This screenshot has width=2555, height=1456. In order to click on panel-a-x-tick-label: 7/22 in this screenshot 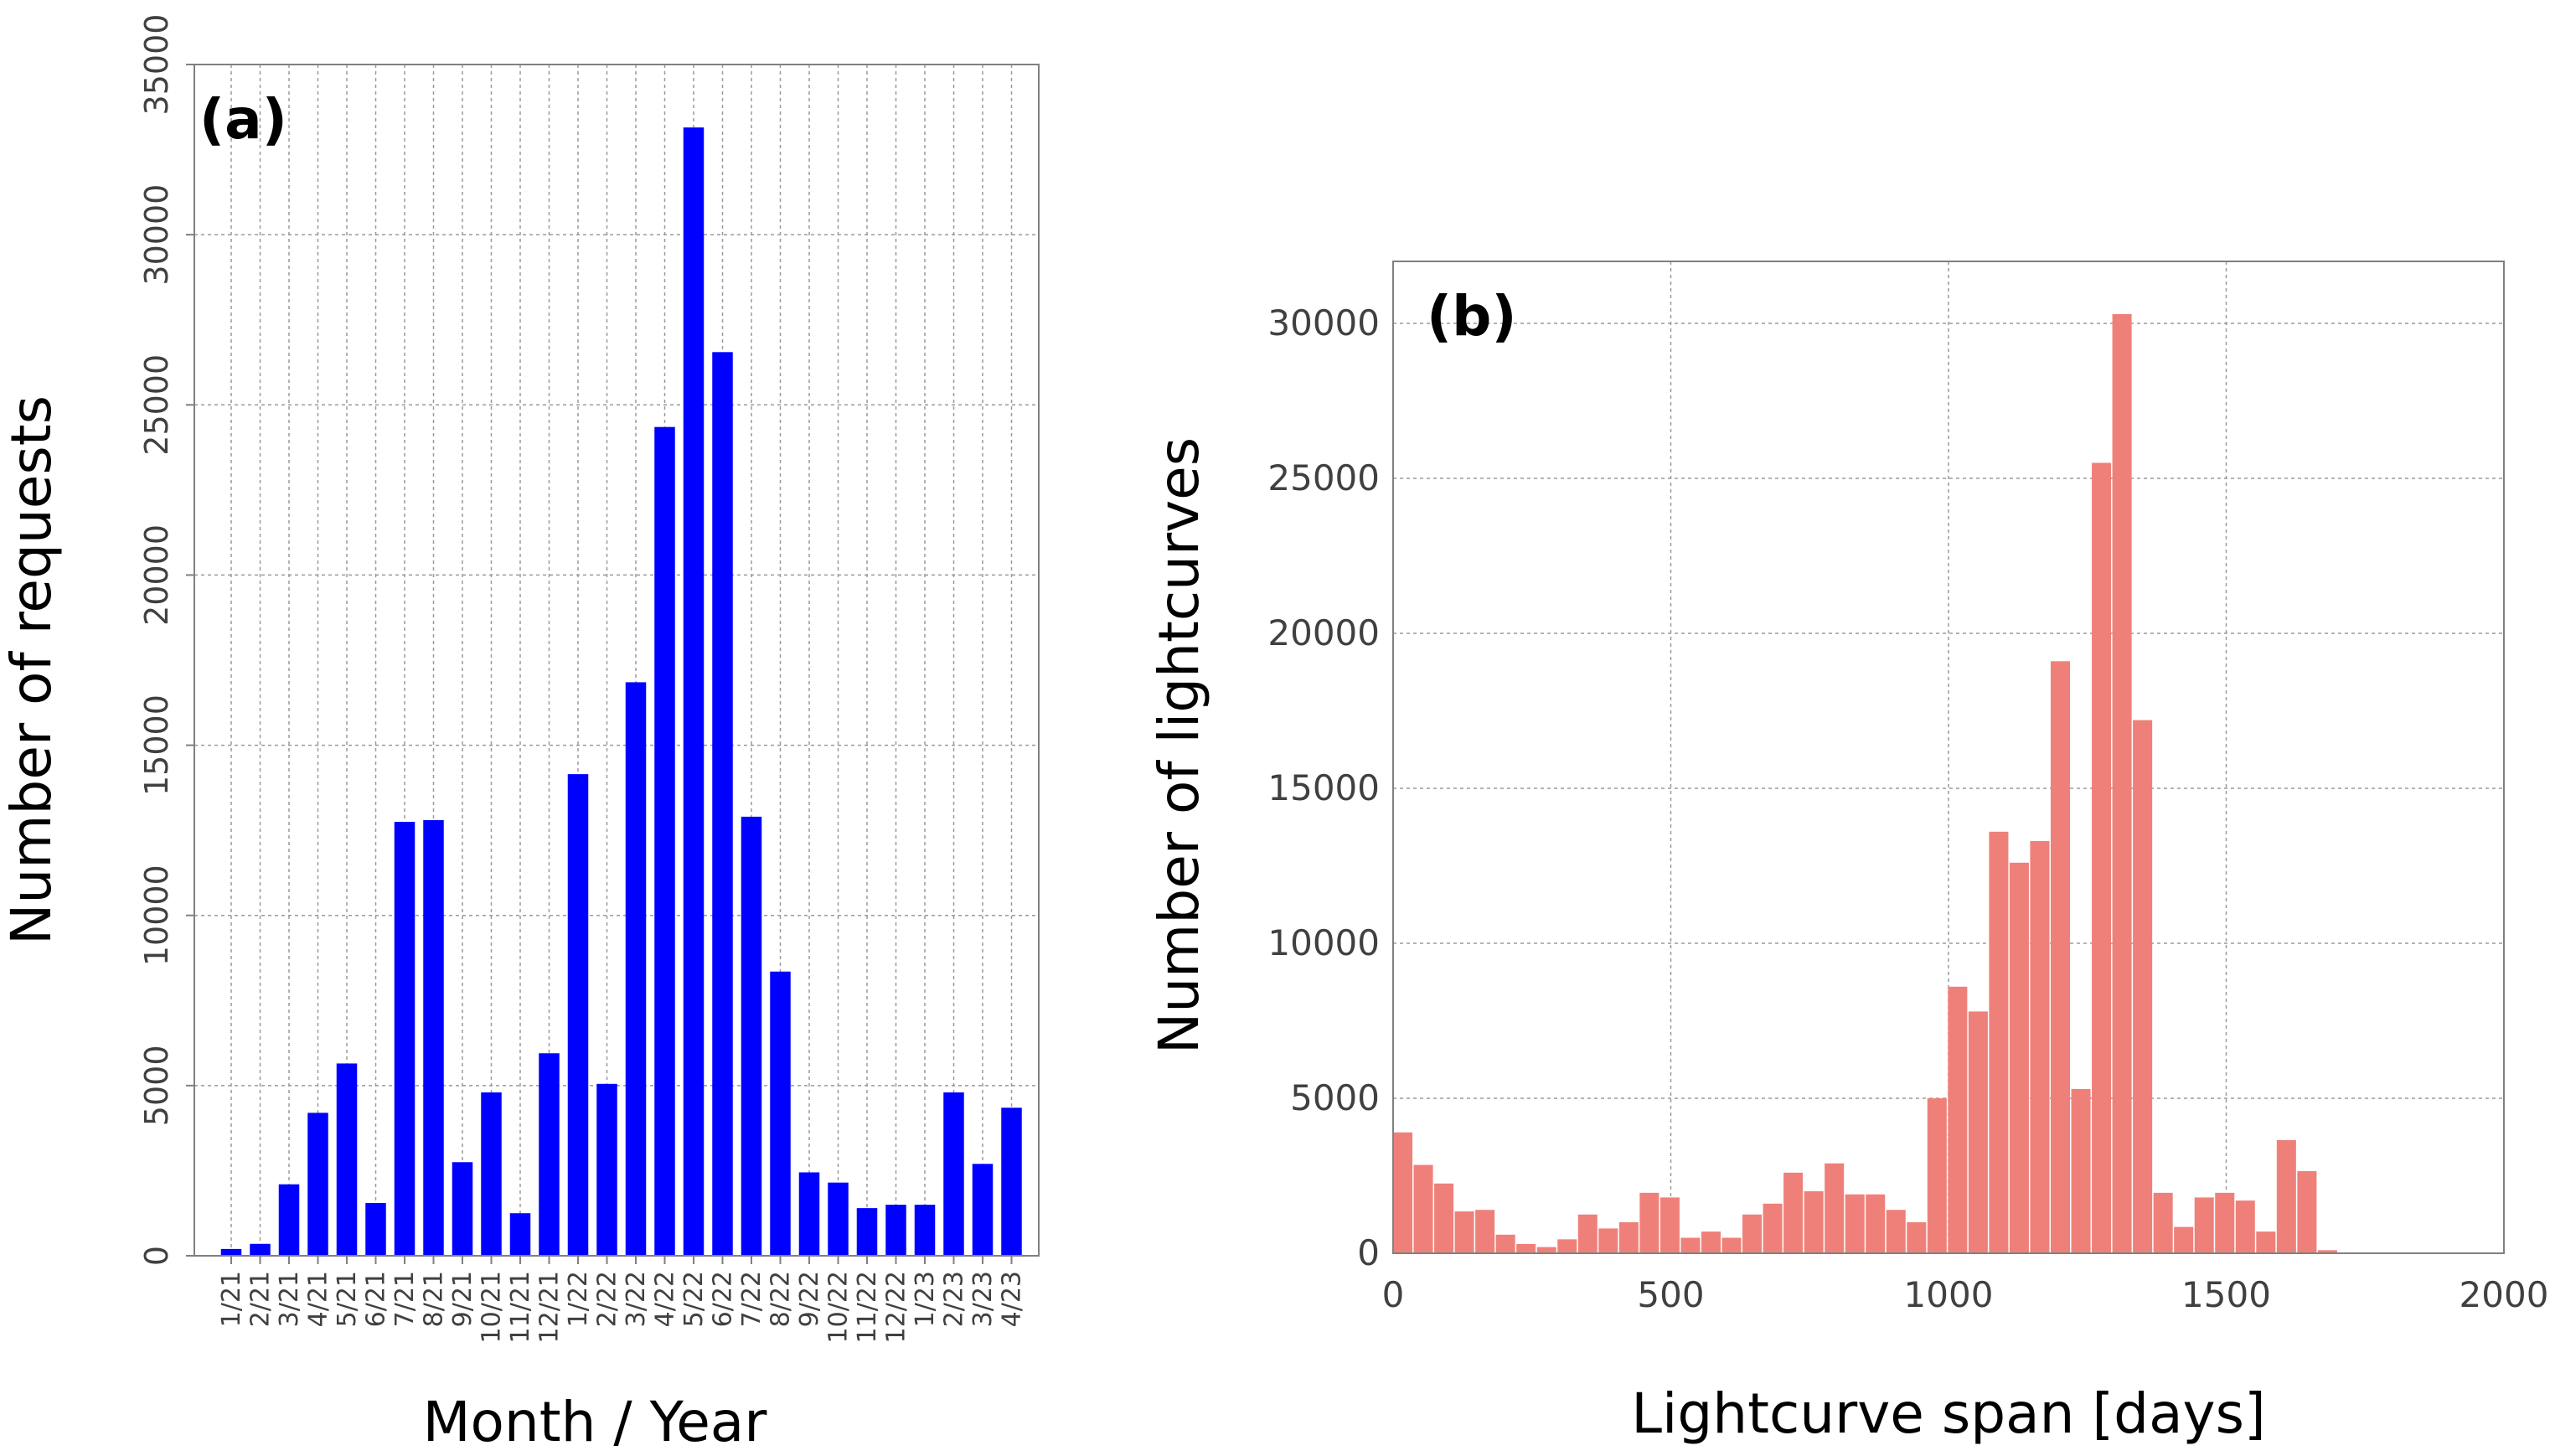, I will do `click(751, 1299)`.